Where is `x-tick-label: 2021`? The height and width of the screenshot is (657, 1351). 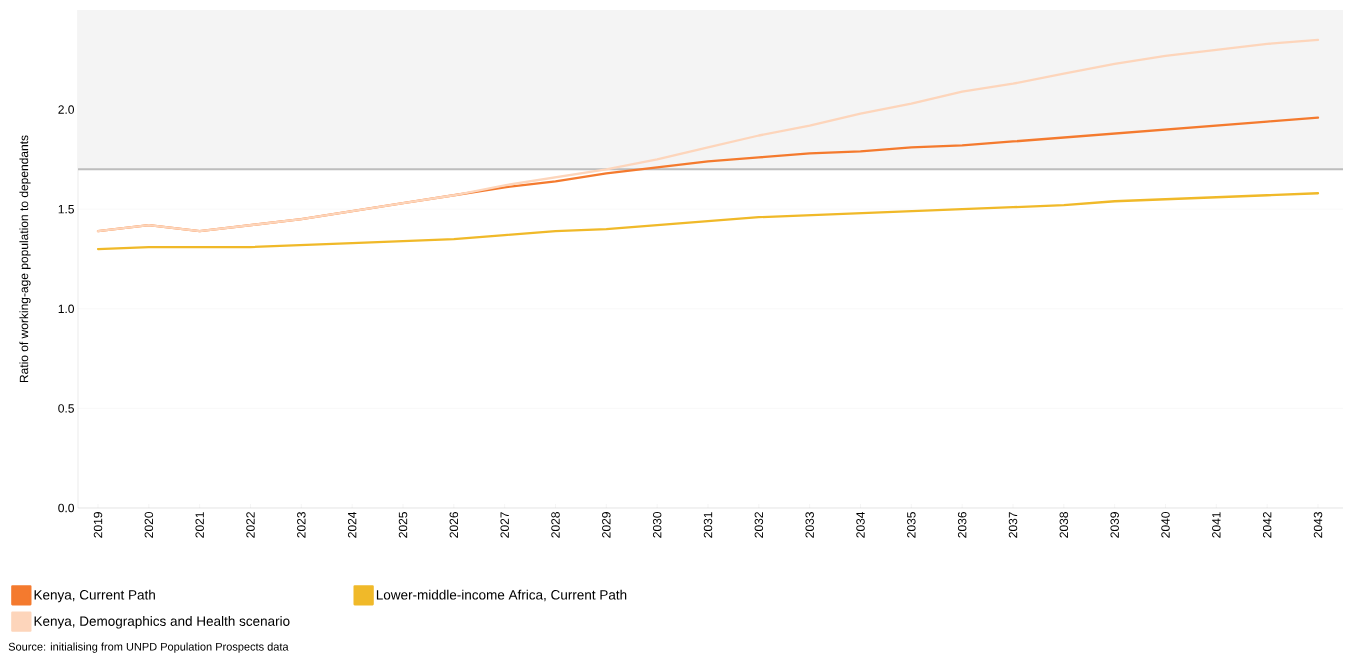 x-tick-label: 2021 is located at coordinates (199, 525).